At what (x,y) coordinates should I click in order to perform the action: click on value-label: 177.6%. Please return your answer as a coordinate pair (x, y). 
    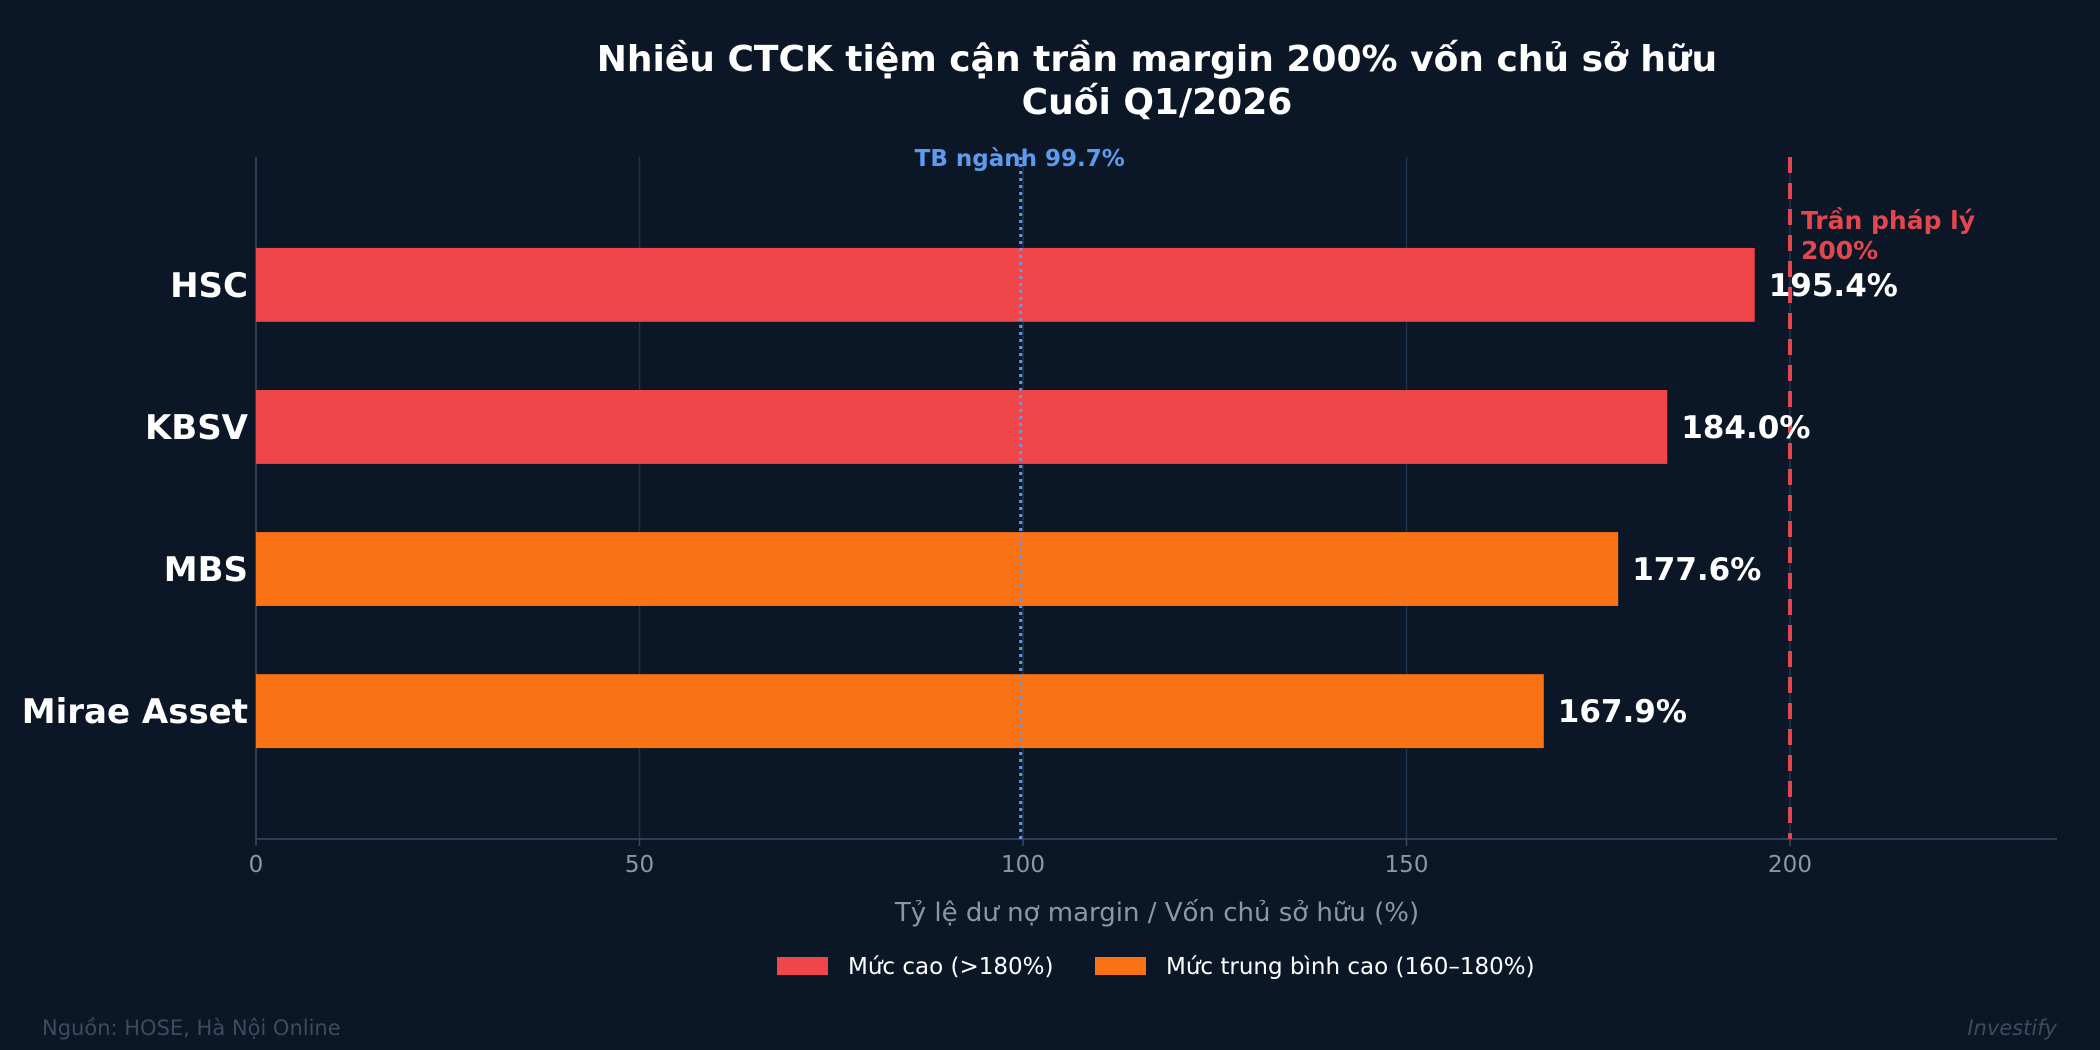
    Looking at the image, I should click on (1696, 570).